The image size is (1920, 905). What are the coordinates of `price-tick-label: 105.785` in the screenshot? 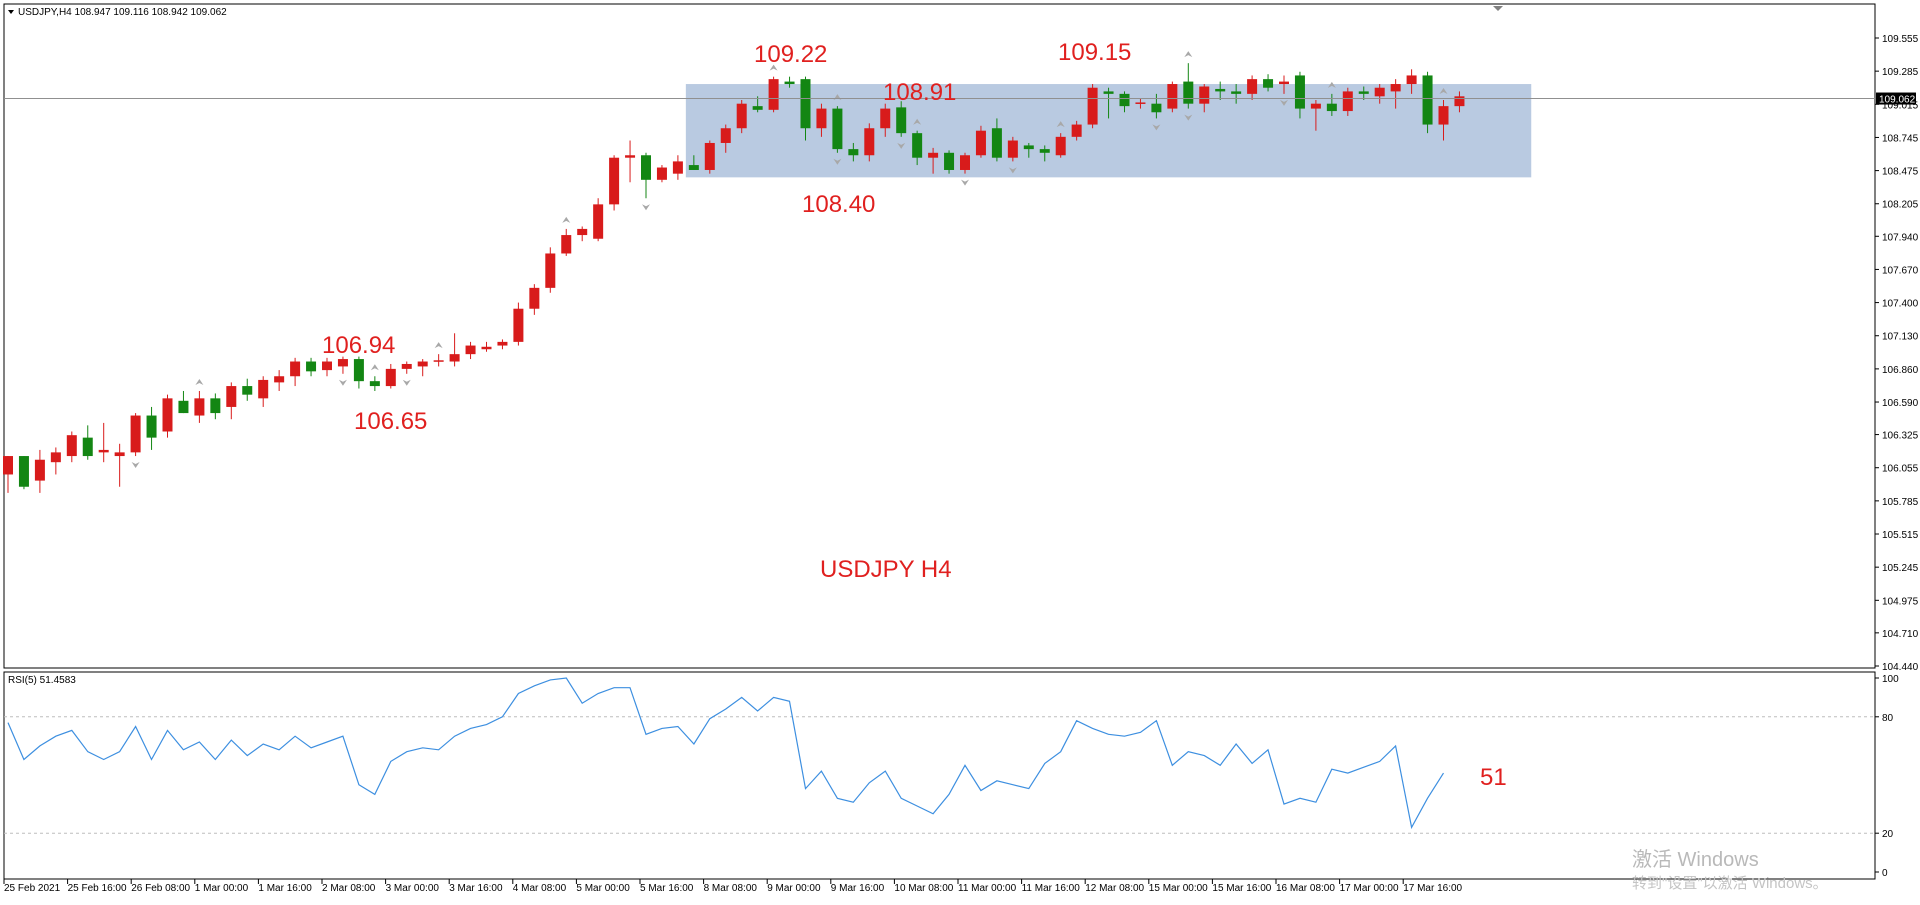 It's located at (1900, 502).